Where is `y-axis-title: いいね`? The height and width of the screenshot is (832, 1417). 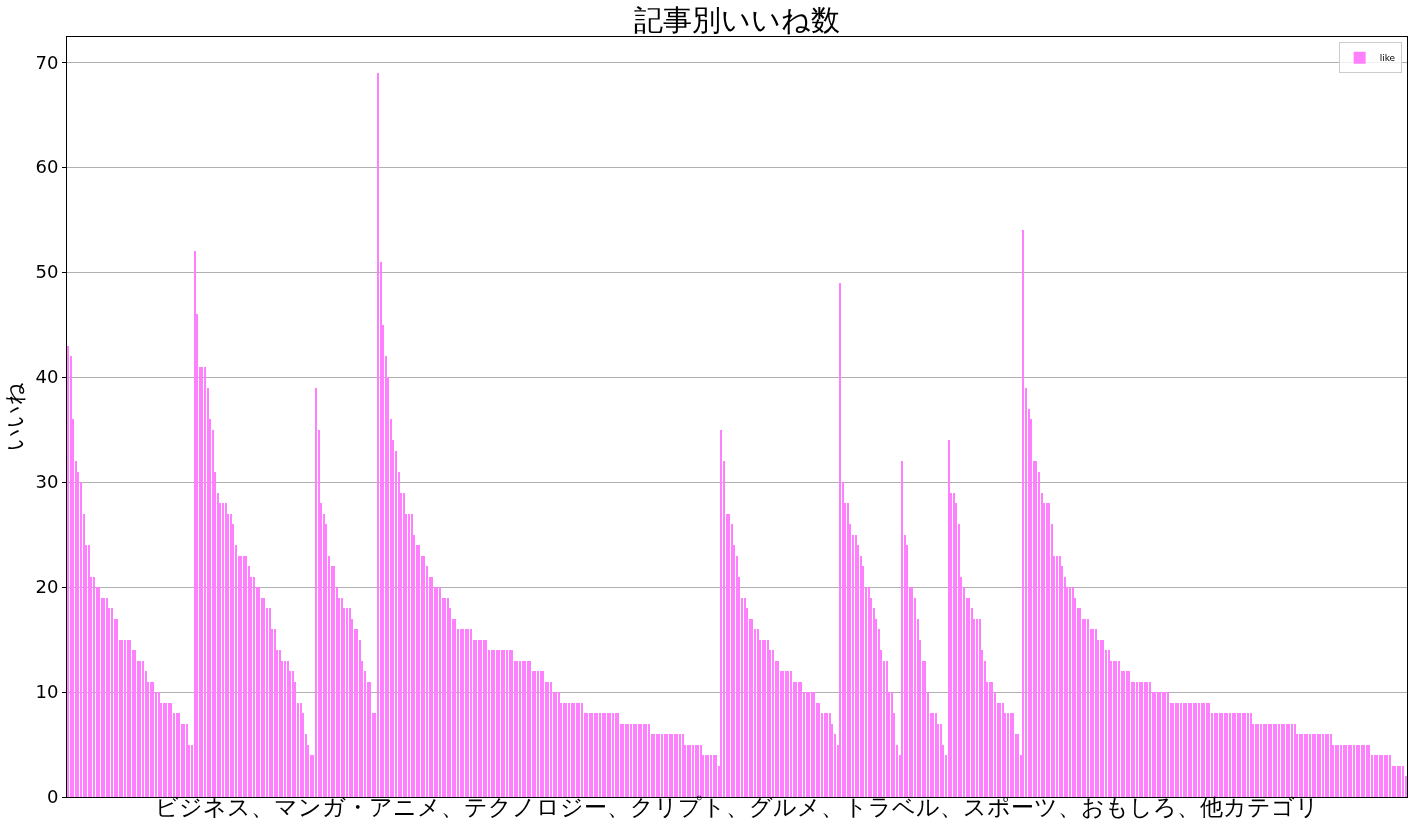
y-axis-title: いいね is located at coordinates (15, 417).